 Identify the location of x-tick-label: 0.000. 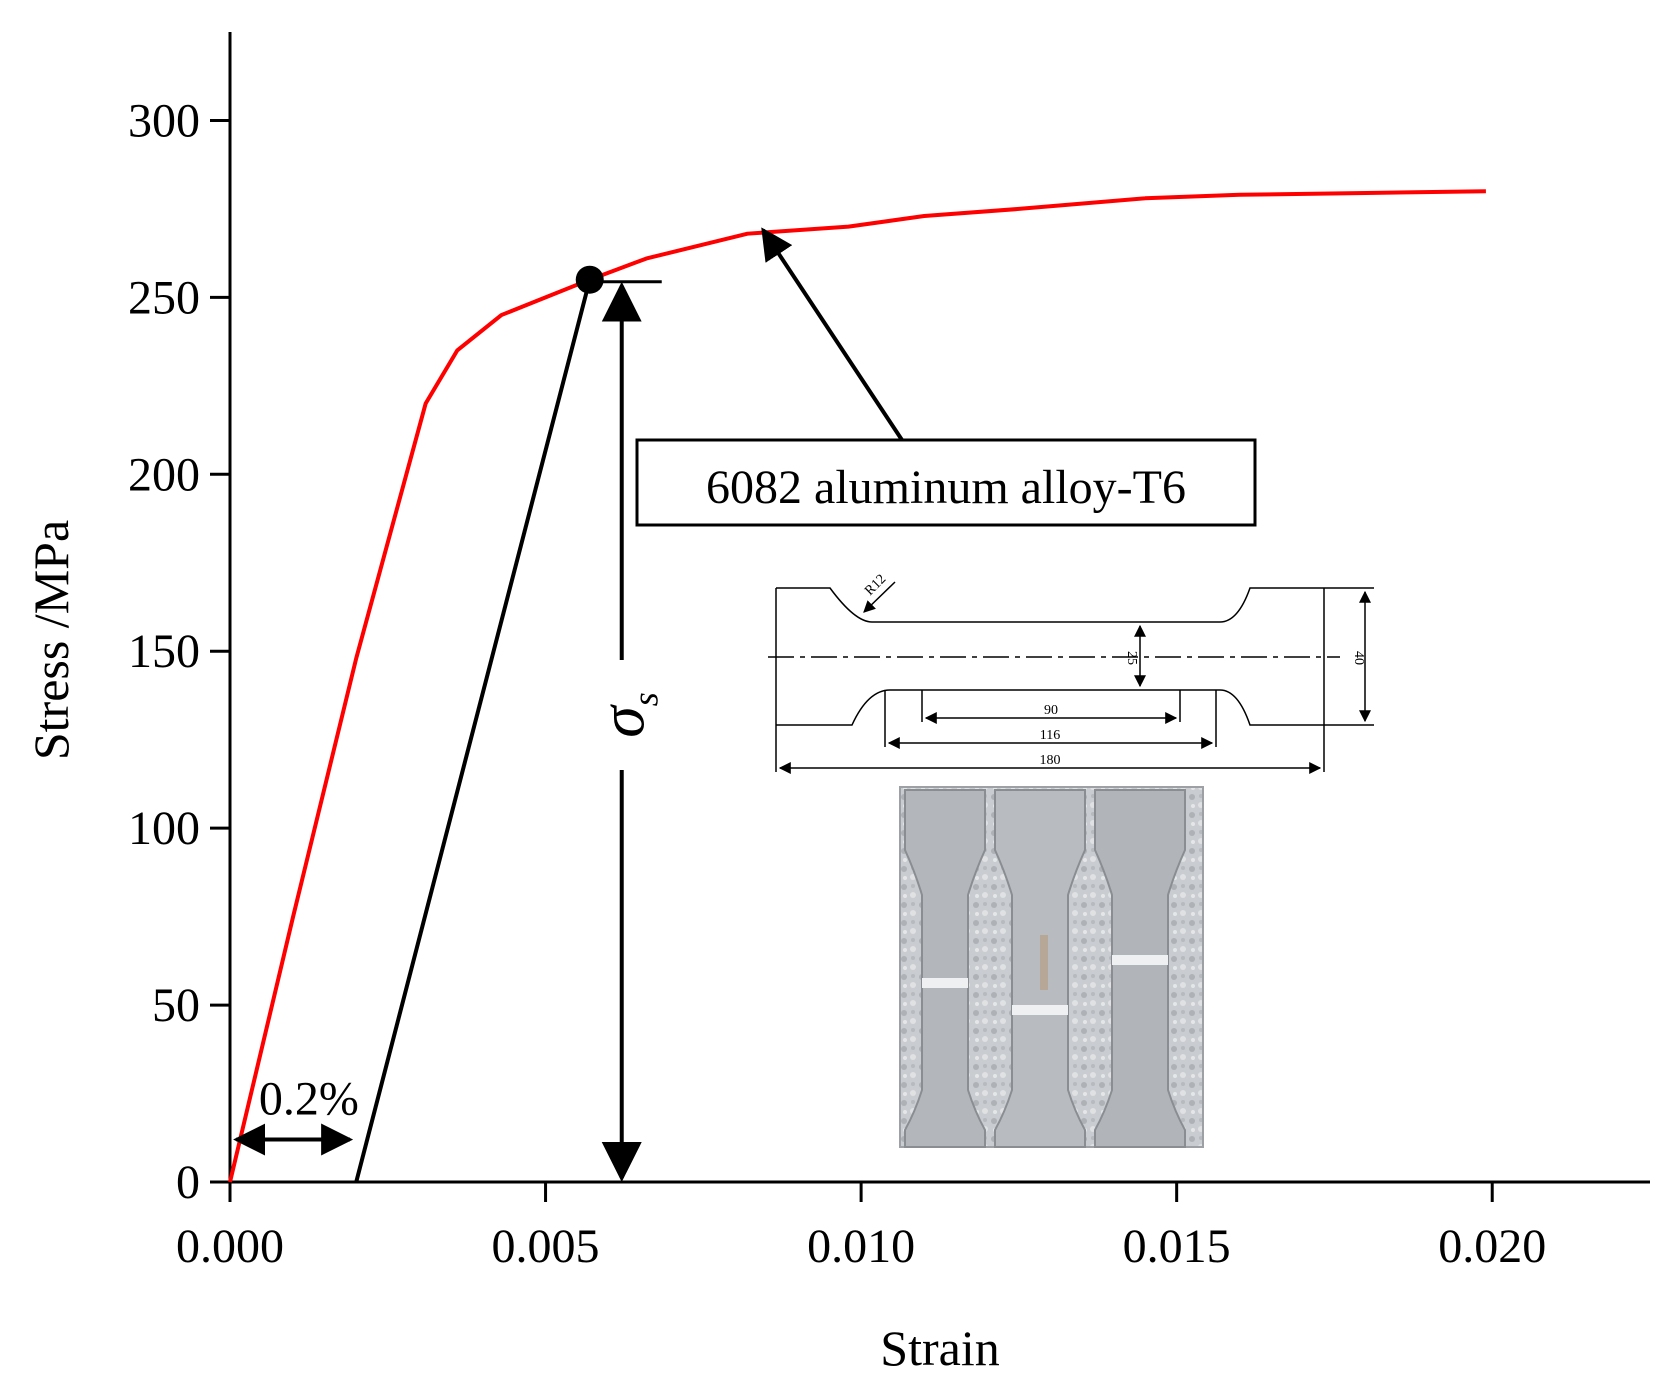
(230, 1246).